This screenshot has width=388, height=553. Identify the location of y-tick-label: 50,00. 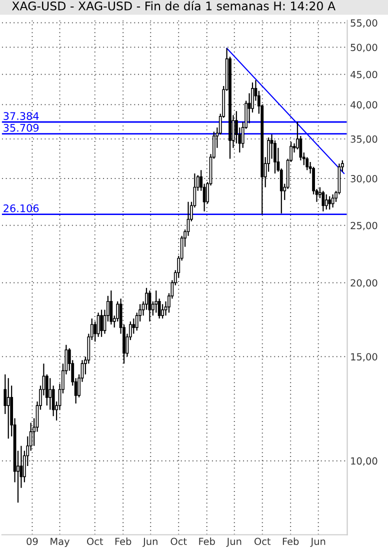
(364, 48).